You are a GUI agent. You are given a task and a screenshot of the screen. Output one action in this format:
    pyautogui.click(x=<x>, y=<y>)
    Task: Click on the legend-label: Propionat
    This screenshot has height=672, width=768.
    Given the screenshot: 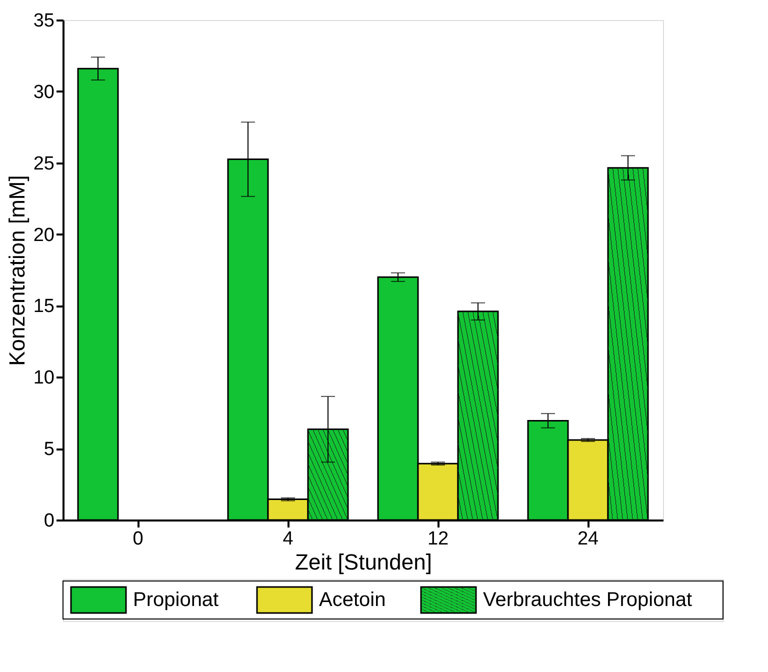 What is the action you would take?
    pyautogui.click(x=176, y=600)
    